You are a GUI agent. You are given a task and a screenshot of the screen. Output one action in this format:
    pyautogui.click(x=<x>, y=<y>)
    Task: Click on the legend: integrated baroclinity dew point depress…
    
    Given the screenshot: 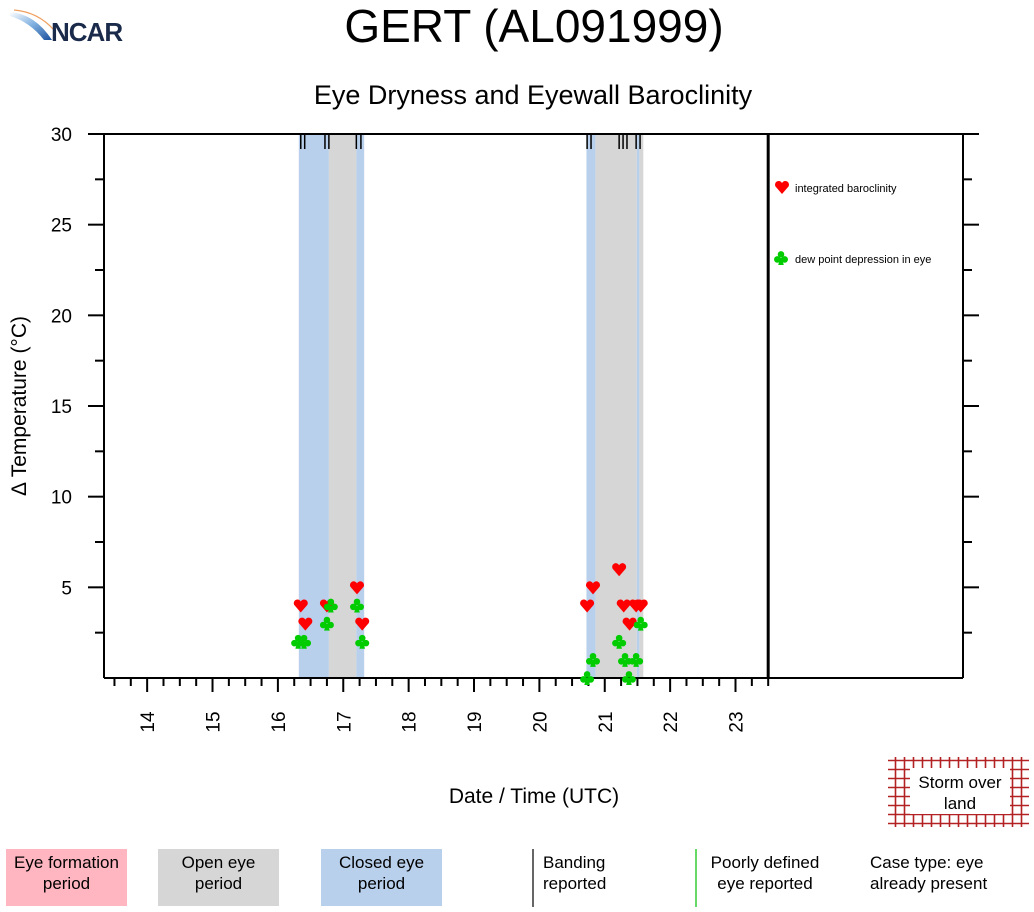 What is the action you would take?
    pyautogui.click(x=852, y=223)
    